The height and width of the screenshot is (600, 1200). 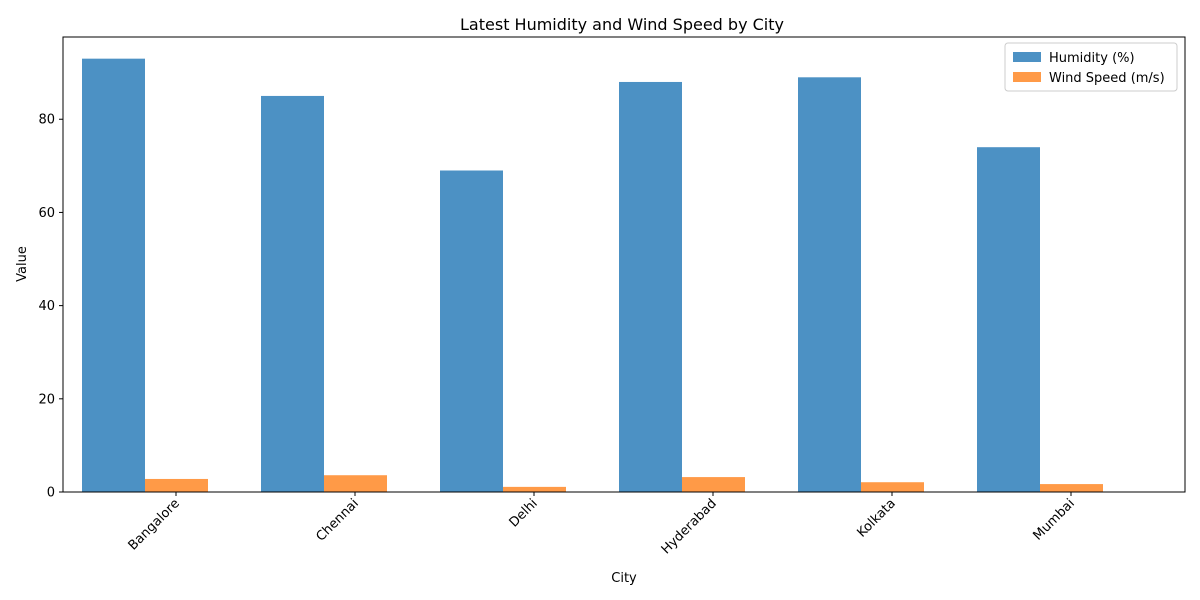 What do you see at coordinates (1027, 57) in the screenshot?
I see `legend-swatch-humidity` at bounding box center [1027, 57].